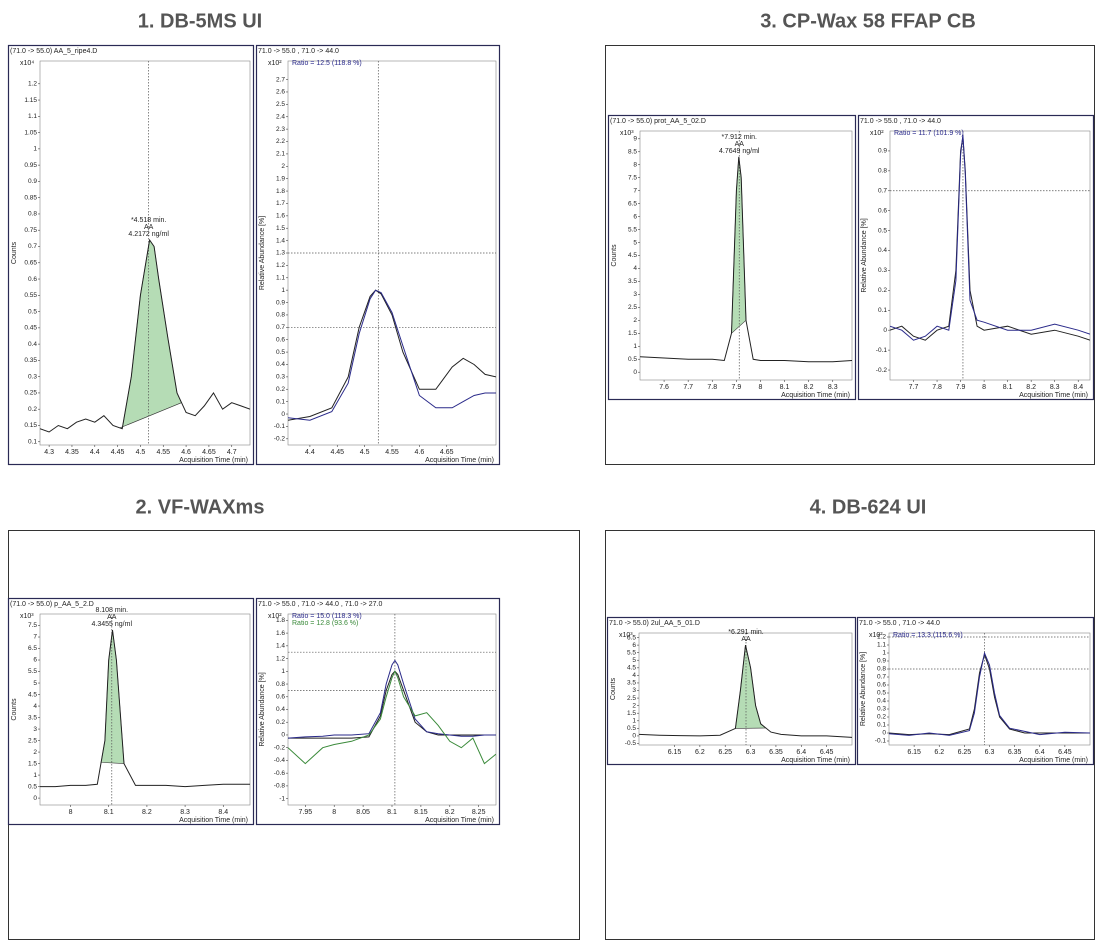 The image size is (1095, 941). What do you see at coordinates (365, 452) in the screenshot?
I see `x-tick-label: 4.5` at bounding box center [365, 452].